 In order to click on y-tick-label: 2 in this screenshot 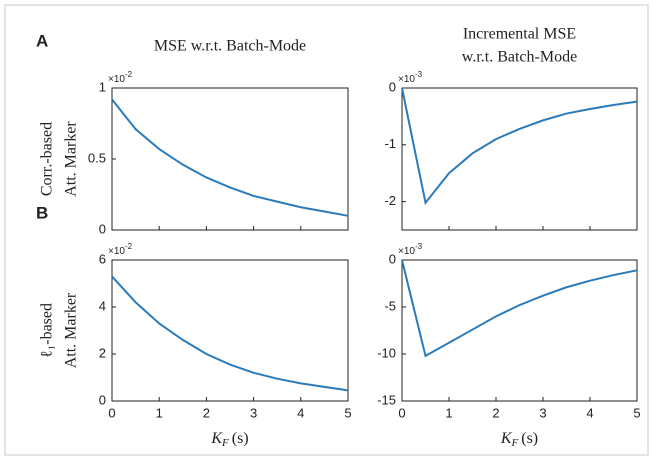, I will do `click(102, 352)`.